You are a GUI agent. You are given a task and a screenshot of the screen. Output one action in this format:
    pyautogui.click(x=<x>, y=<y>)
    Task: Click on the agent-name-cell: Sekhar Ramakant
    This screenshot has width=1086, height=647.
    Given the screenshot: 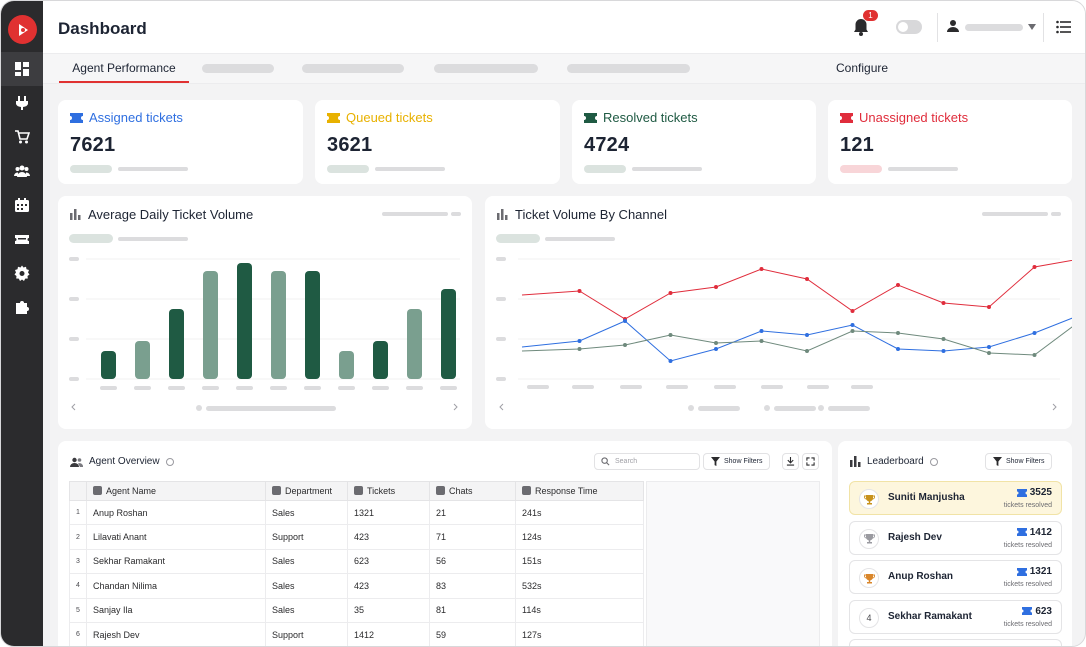 What is the action you would take?
    pyautogui.click(x=176, y=561)
    